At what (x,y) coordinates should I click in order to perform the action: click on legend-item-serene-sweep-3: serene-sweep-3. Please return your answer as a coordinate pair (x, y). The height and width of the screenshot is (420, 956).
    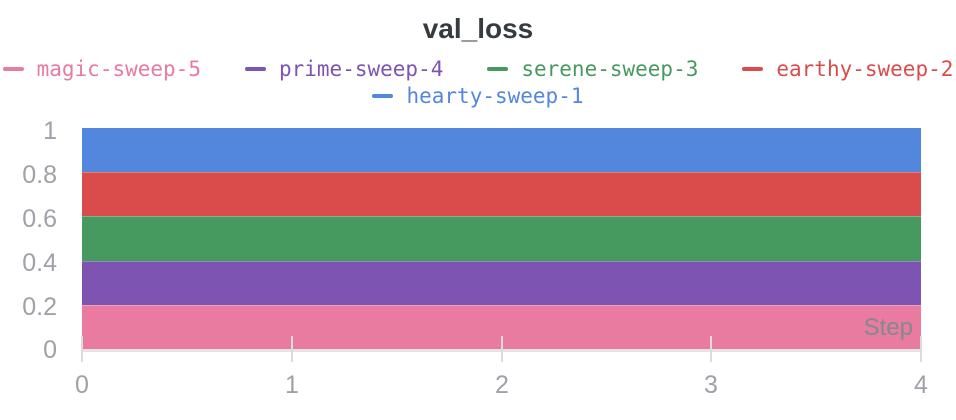
    Looking at the image, I should click on (592, 68).